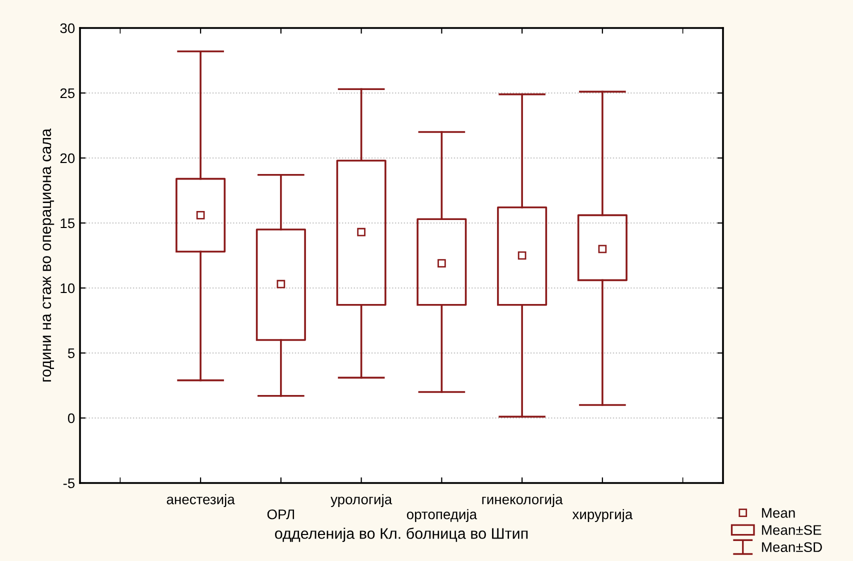 The width and height of the screenshot is (853, 561). What do you see at coordinates (280, 514) in the screenshot?
I see `x-tick-label: ОРЛ` at bounding box center [280, 514].